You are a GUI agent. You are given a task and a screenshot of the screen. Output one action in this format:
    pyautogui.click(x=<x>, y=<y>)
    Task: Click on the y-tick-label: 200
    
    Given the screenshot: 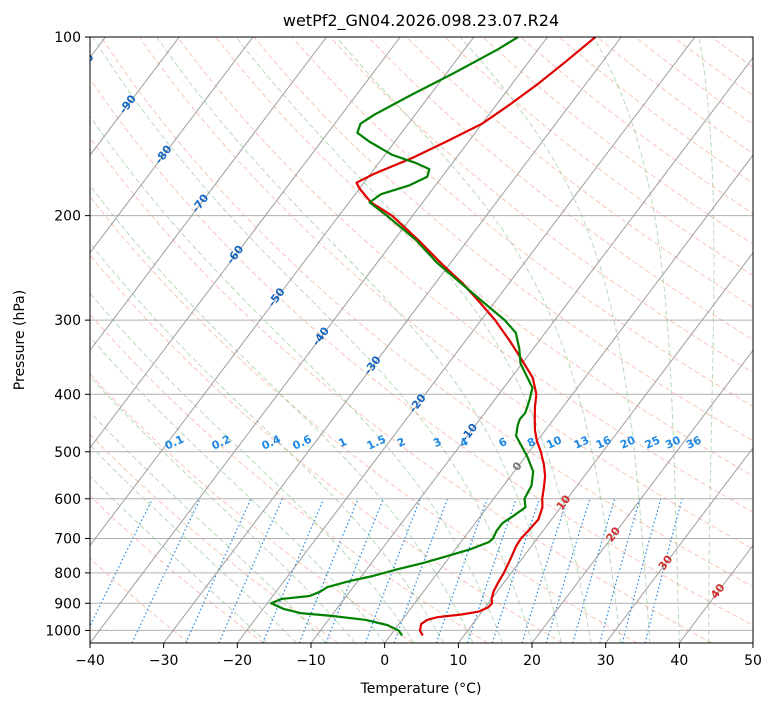 What is the action you would take?
    pyautogui.click(x=67, y=217)
    